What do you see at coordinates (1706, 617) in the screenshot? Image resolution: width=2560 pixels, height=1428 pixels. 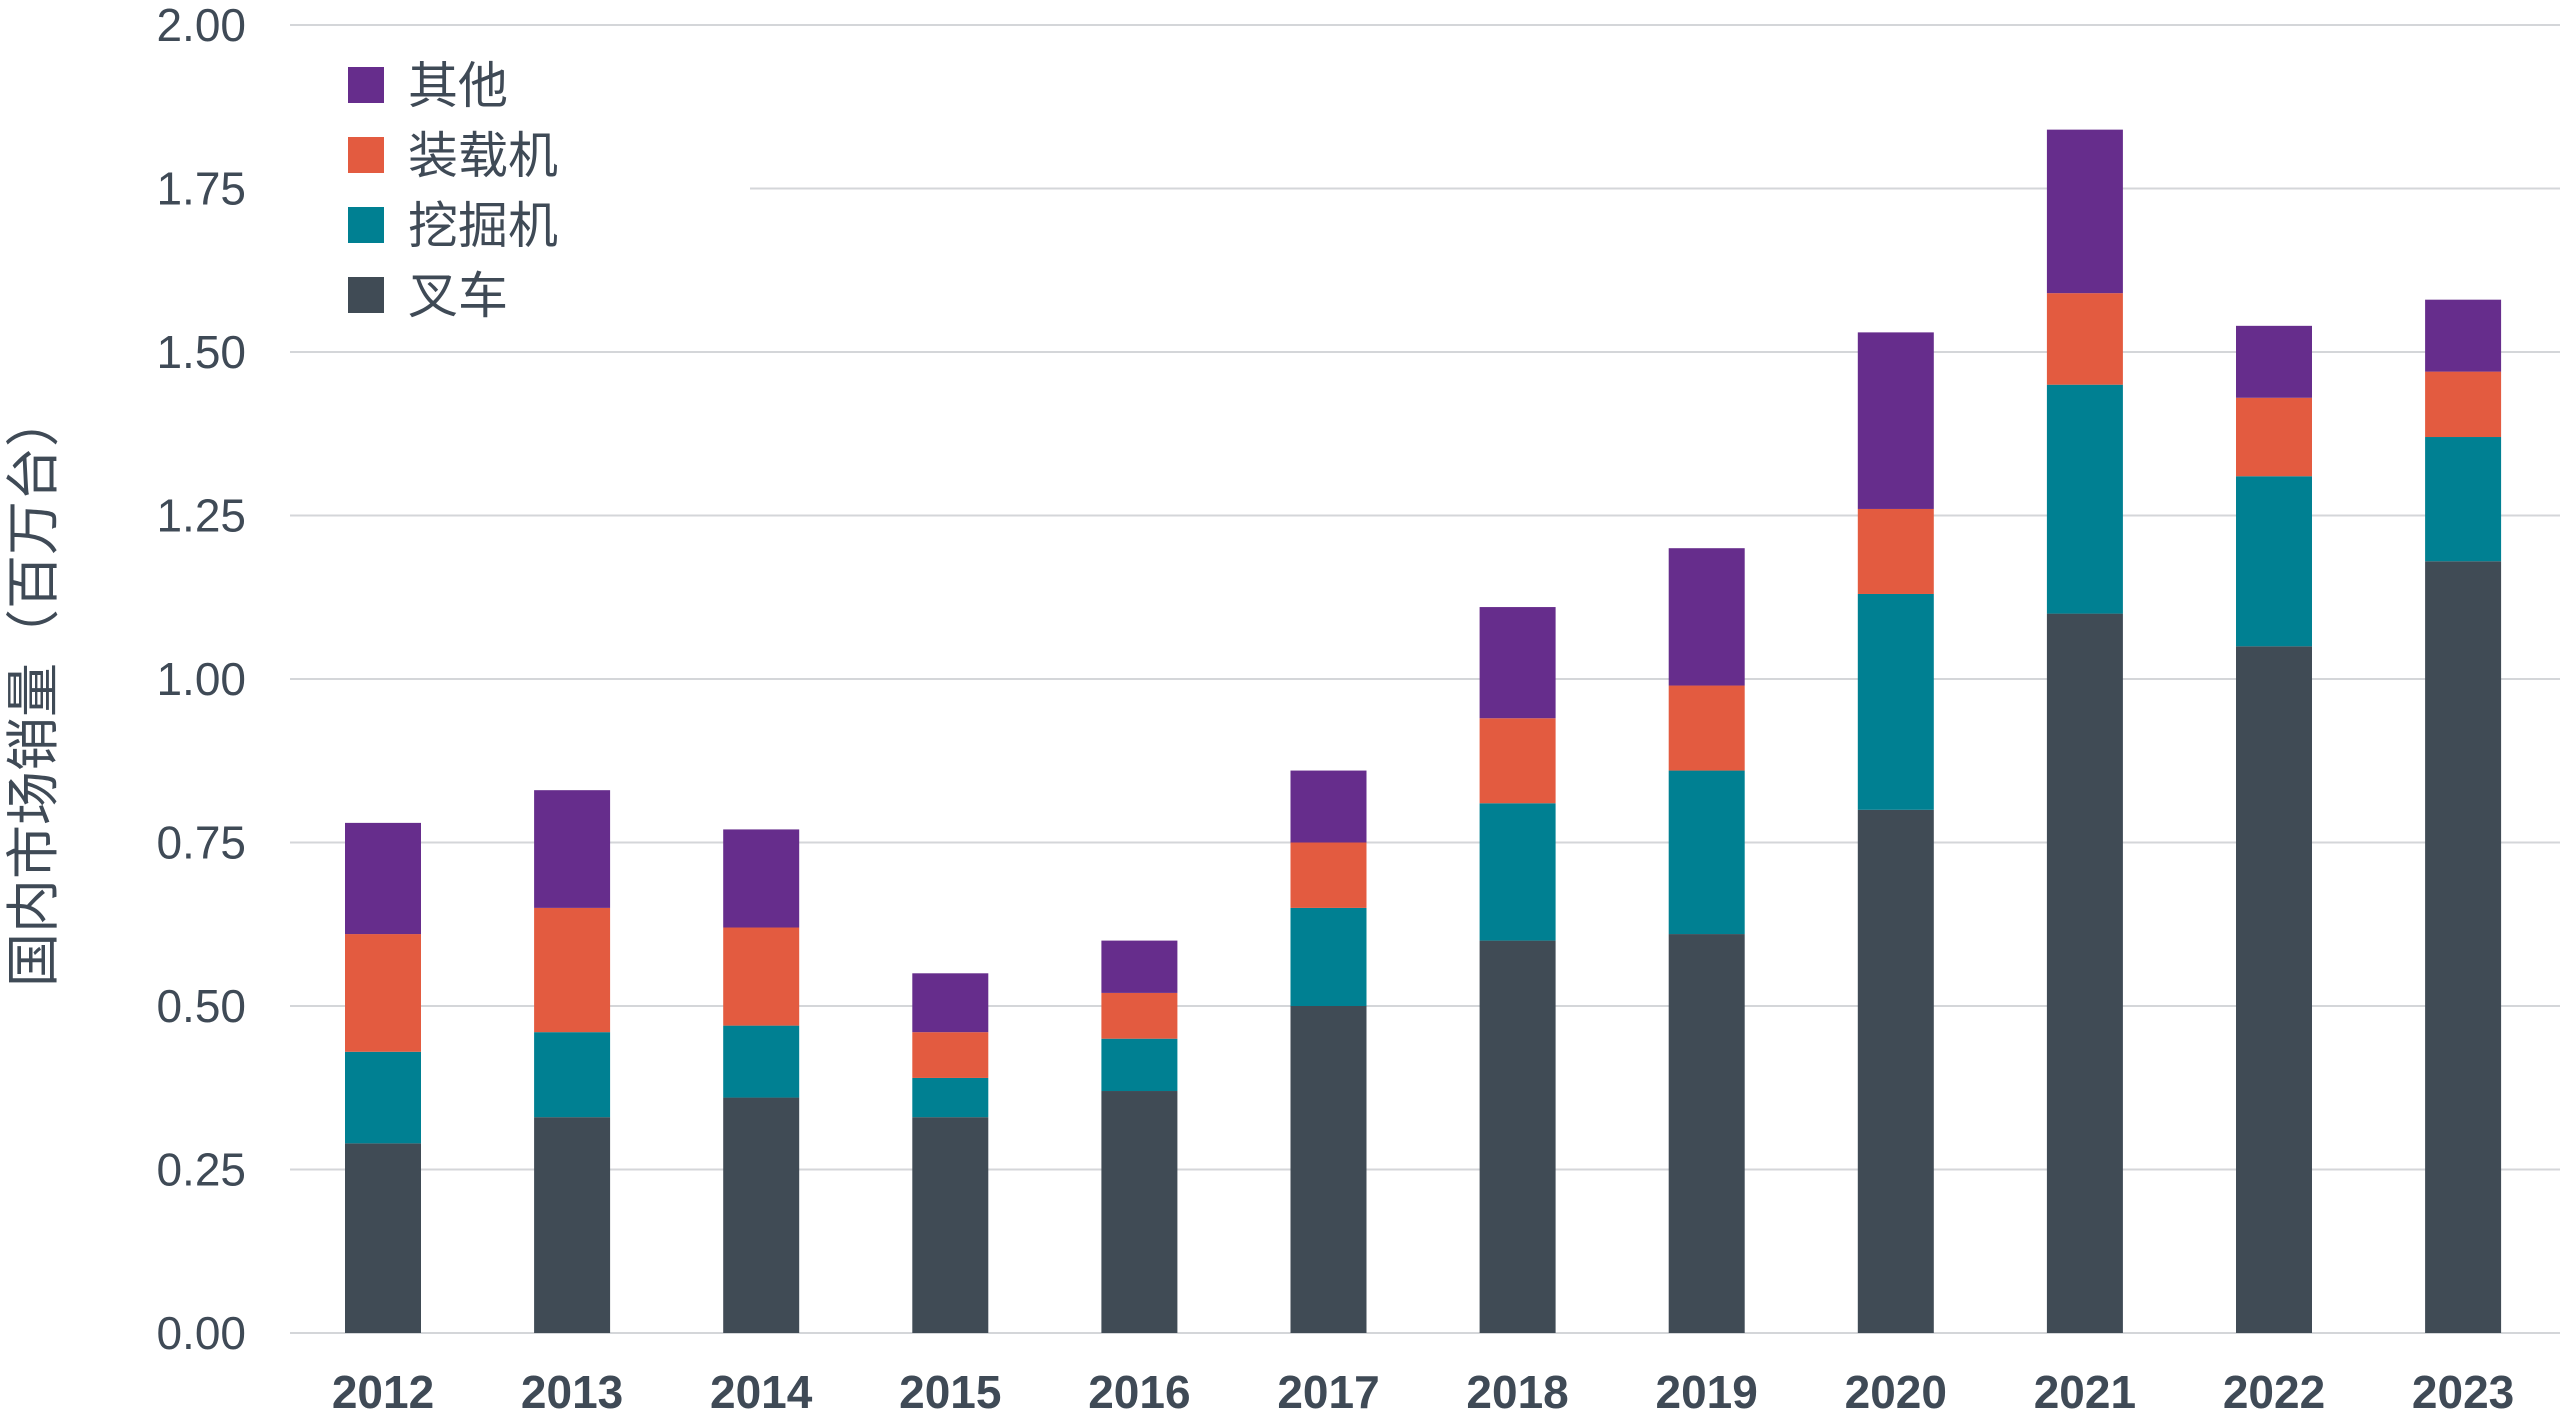 I see `bar-其他-2019` at bounding box center [1706, 617].